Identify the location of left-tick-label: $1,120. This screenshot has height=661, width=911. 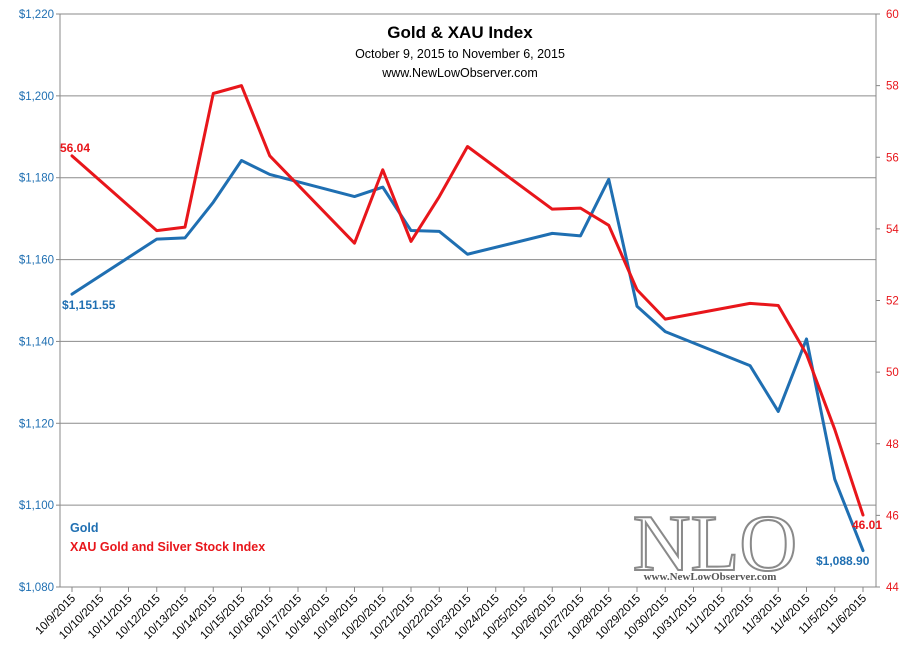
(36, 424).